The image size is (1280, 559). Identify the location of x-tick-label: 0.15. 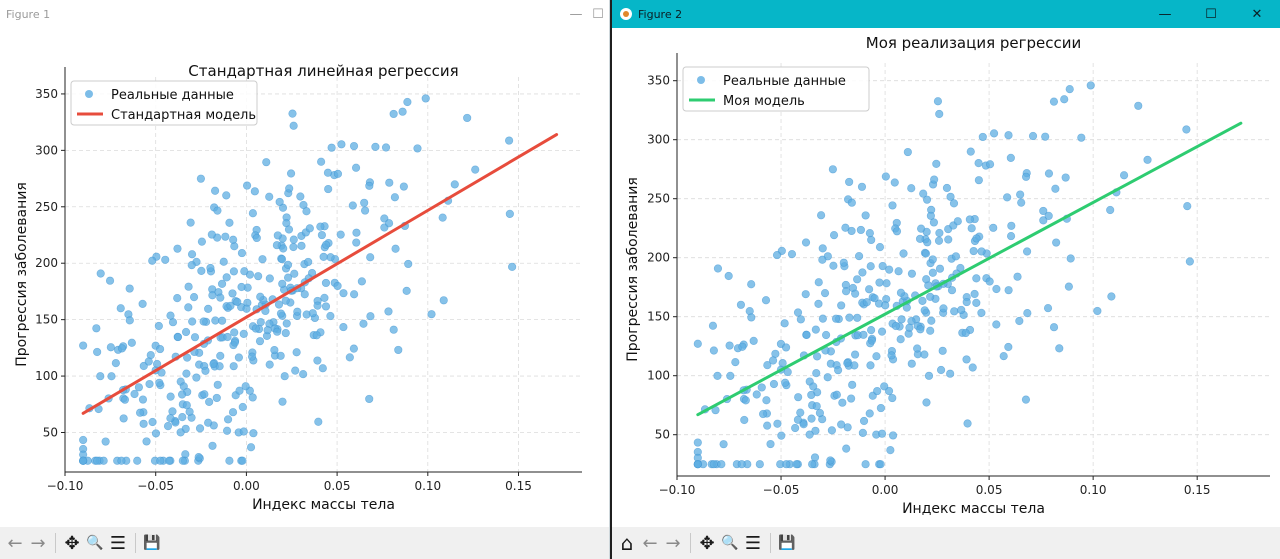
(1197, 490).